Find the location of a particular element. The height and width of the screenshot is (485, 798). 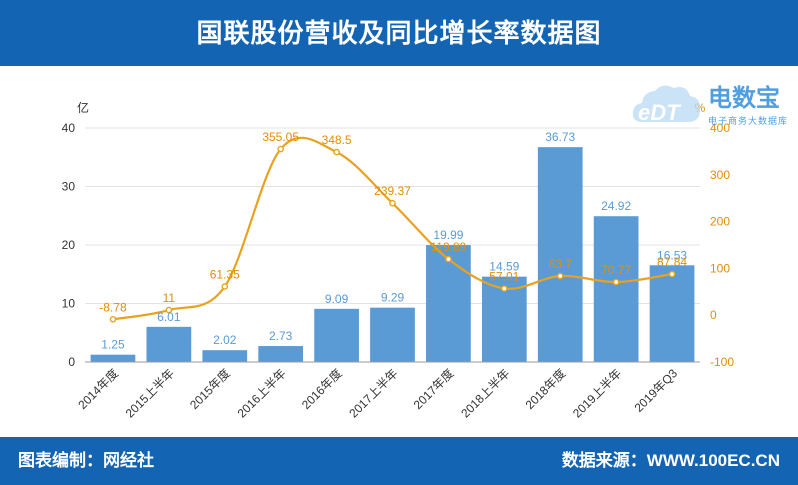

y-right-tick-label: 200 is located at coordinates (720, 222).